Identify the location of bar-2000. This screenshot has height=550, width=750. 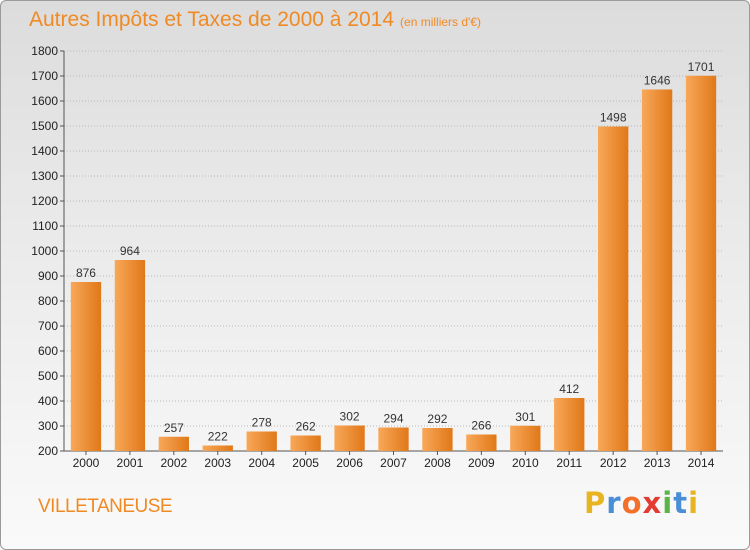
(86, 366).